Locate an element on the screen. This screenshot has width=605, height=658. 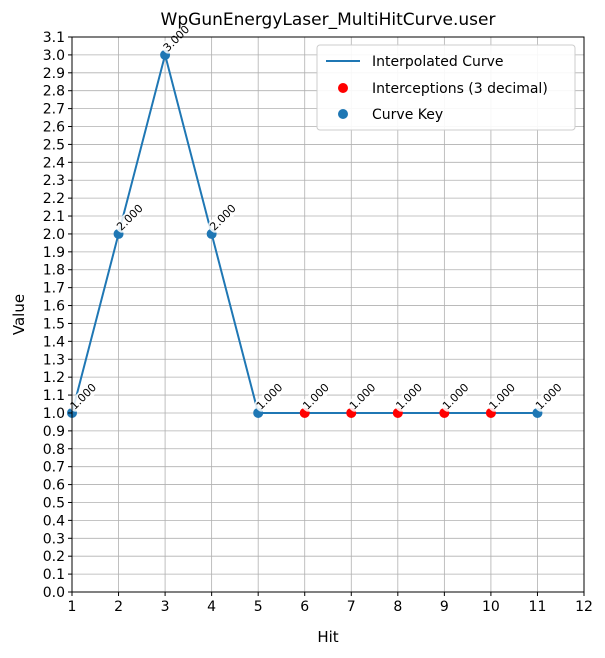
y-tick-label: 0.9 is located at coordinates (54, 432).